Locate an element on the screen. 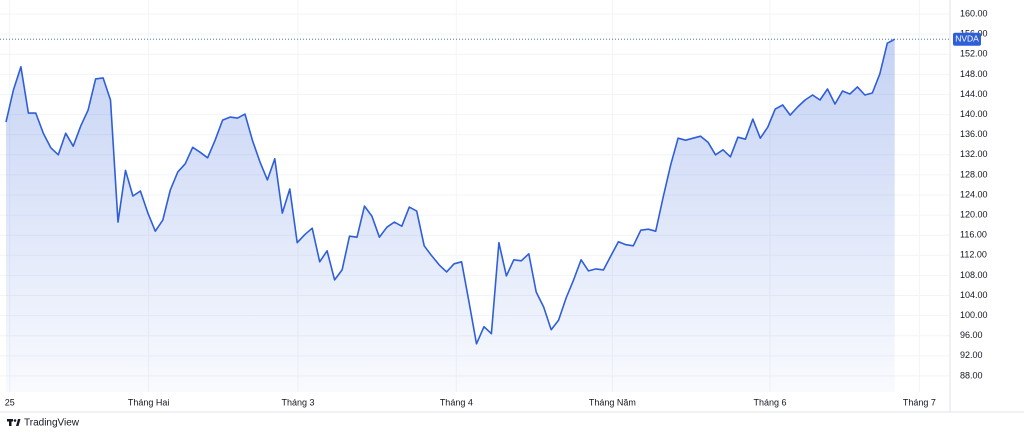  logo: TradingView is located at coordinates (43, 423).